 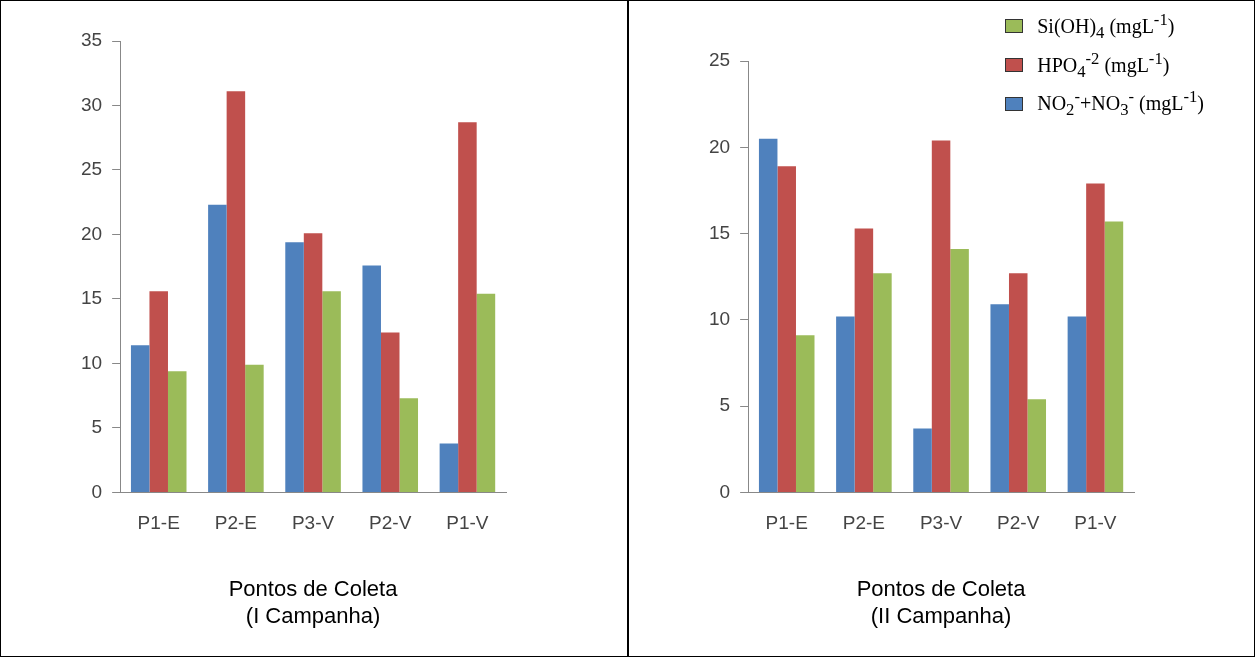 What do you see at coordinates (313, 602) in the screenshot?
I see `x-axis-title: Pontos de Coleta (I Campanha)` at bounding box center [313, 602].